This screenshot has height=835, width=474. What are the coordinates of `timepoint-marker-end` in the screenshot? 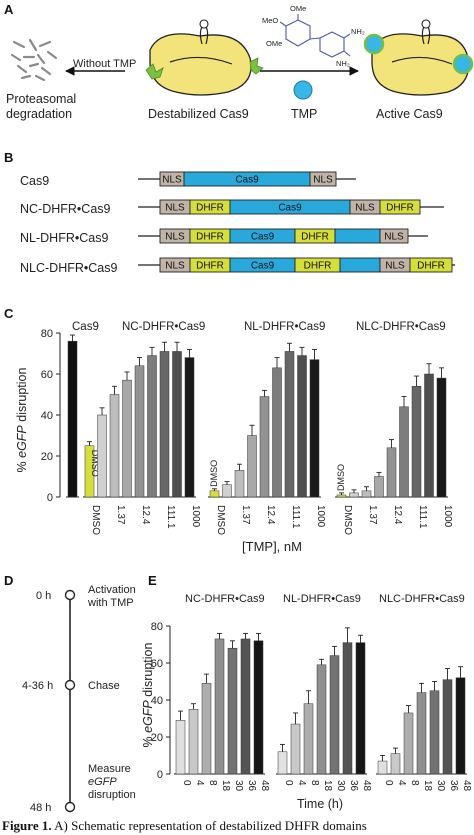 It's located at (70, 807).